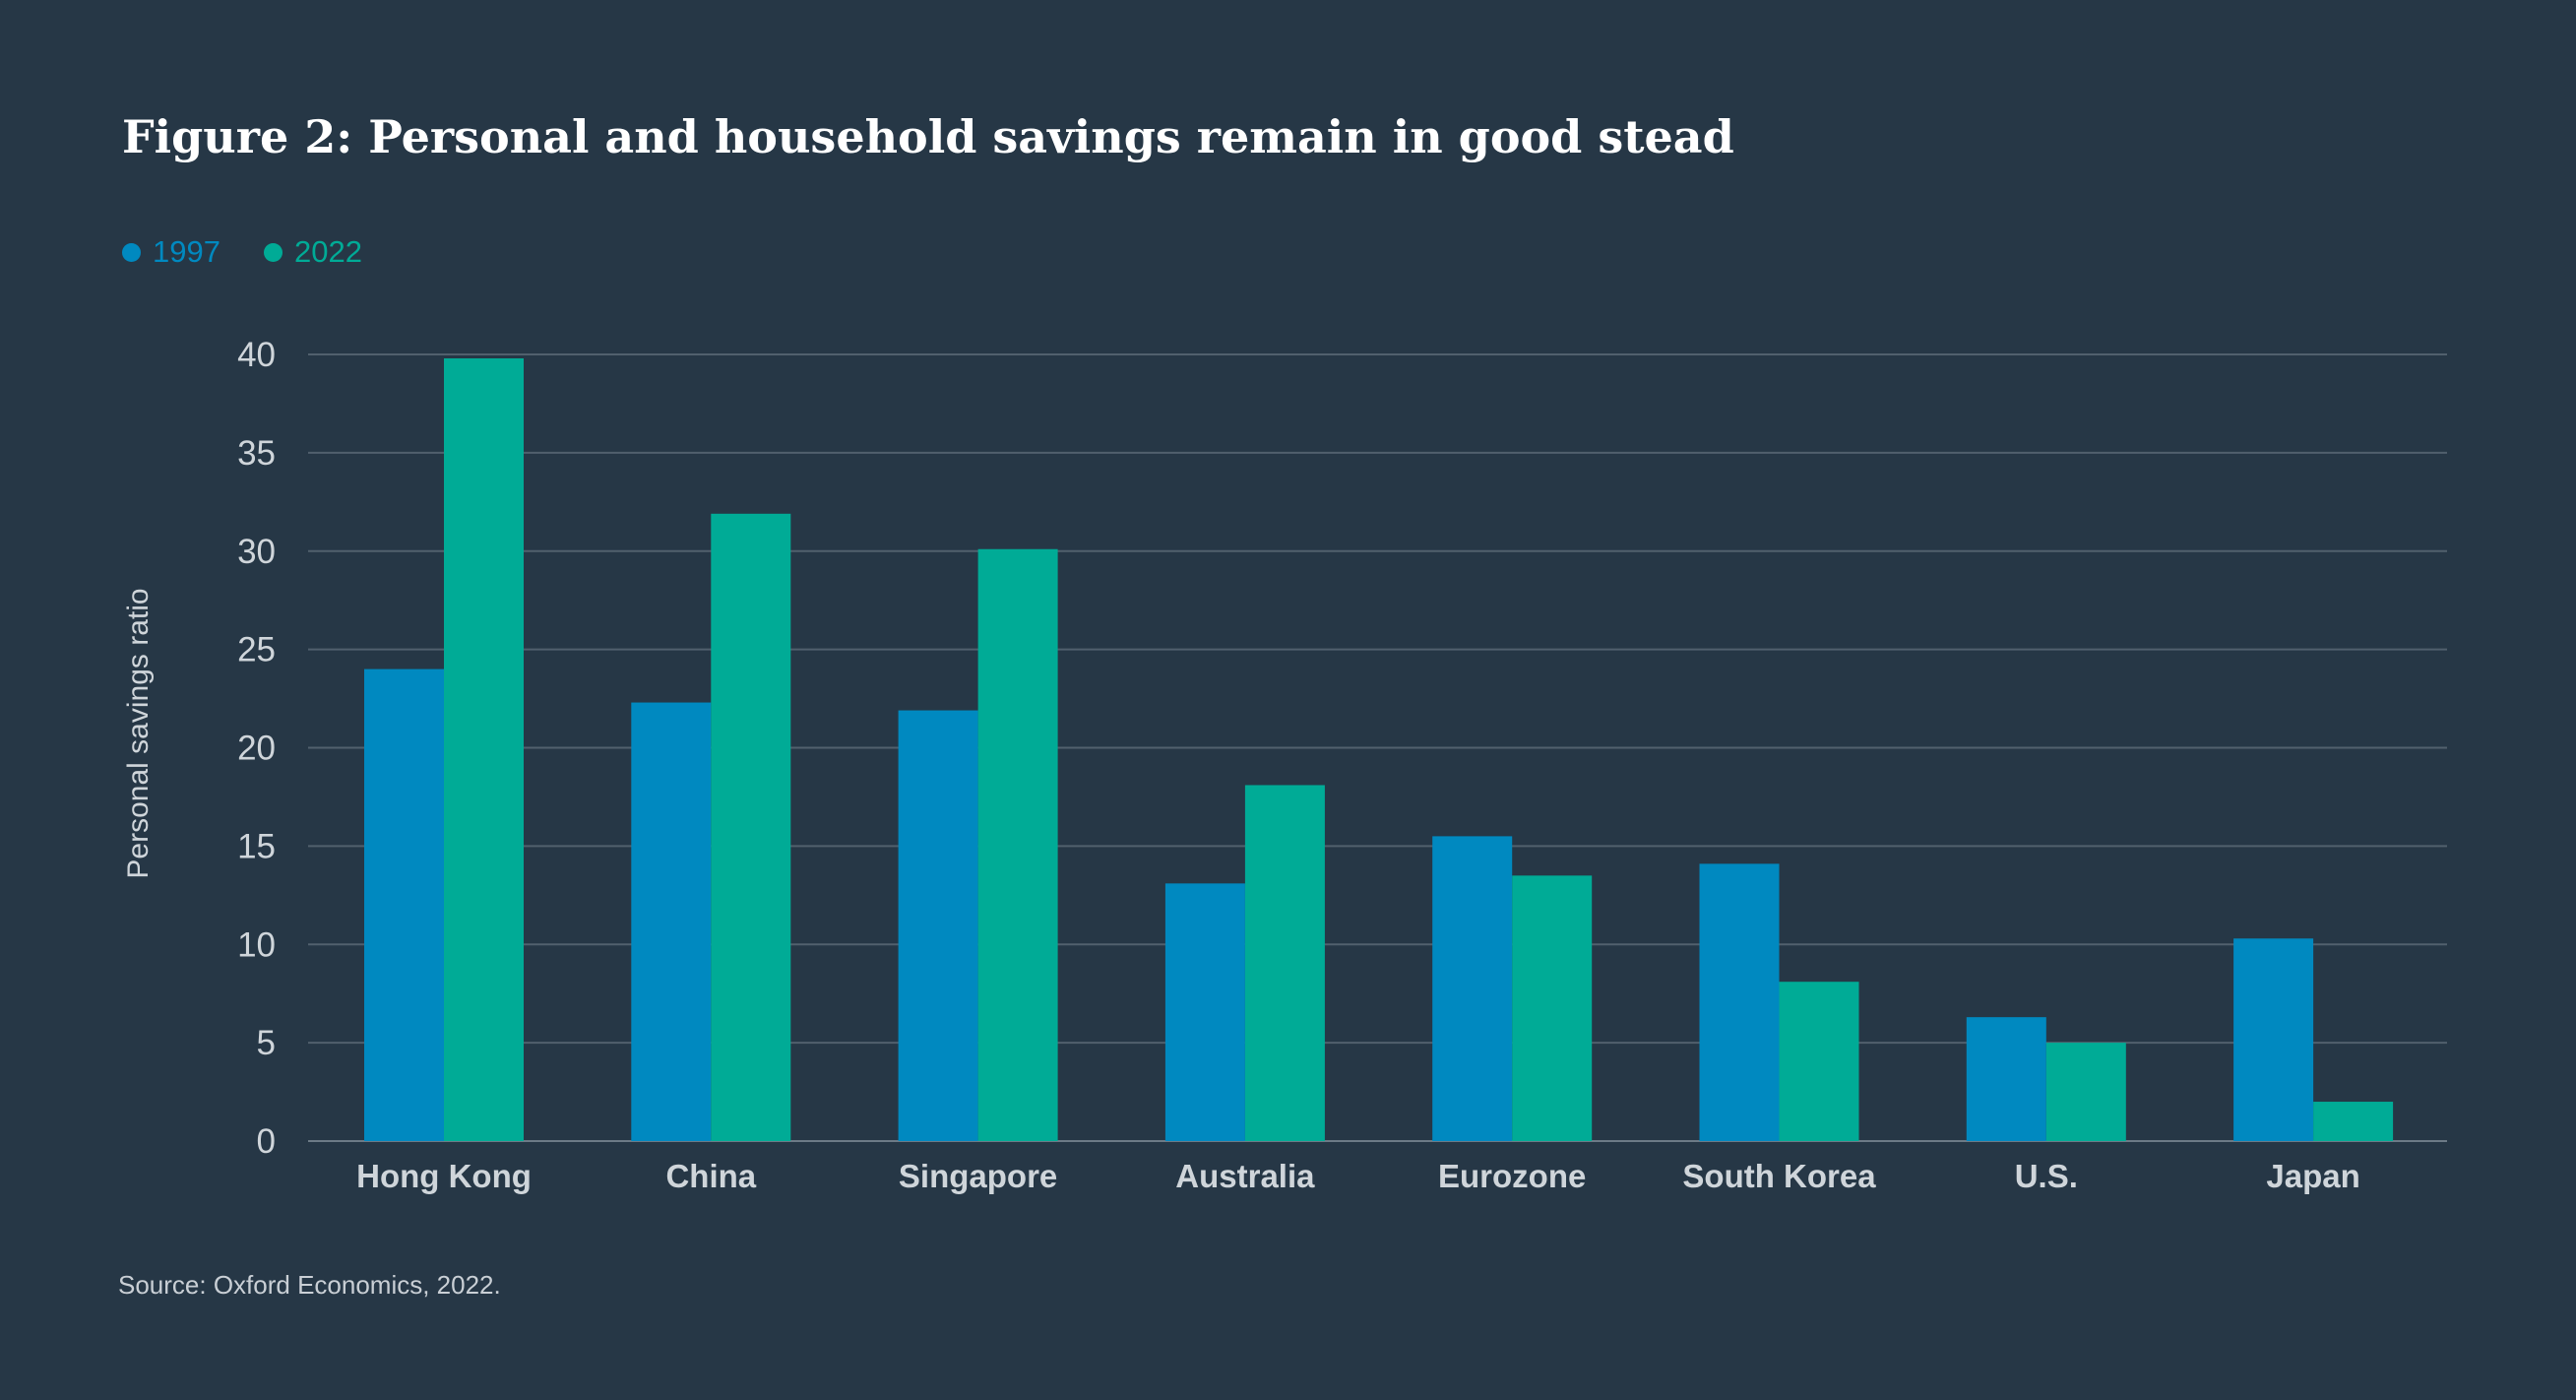  I want to click on legend-label-1997: 1997, so click(186, 252).